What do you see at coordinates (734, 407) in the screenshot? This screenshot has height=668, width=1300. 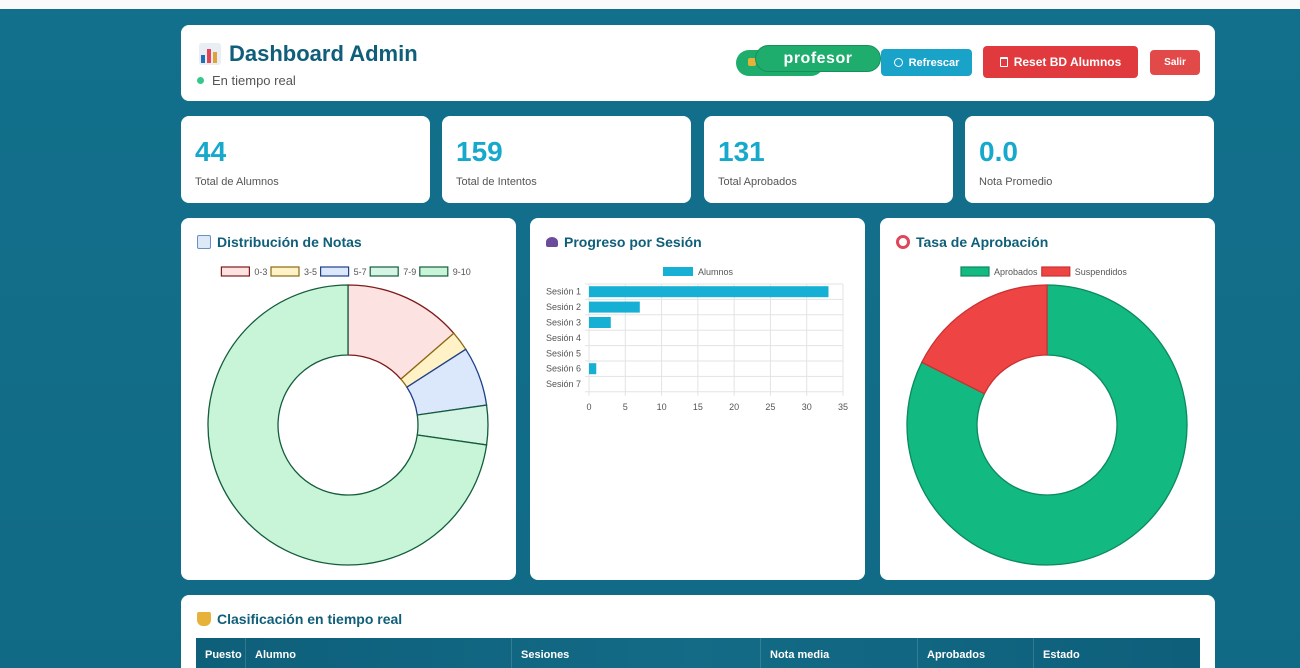 I see `x-tick-label: 20` at bounding box center [734, 407].